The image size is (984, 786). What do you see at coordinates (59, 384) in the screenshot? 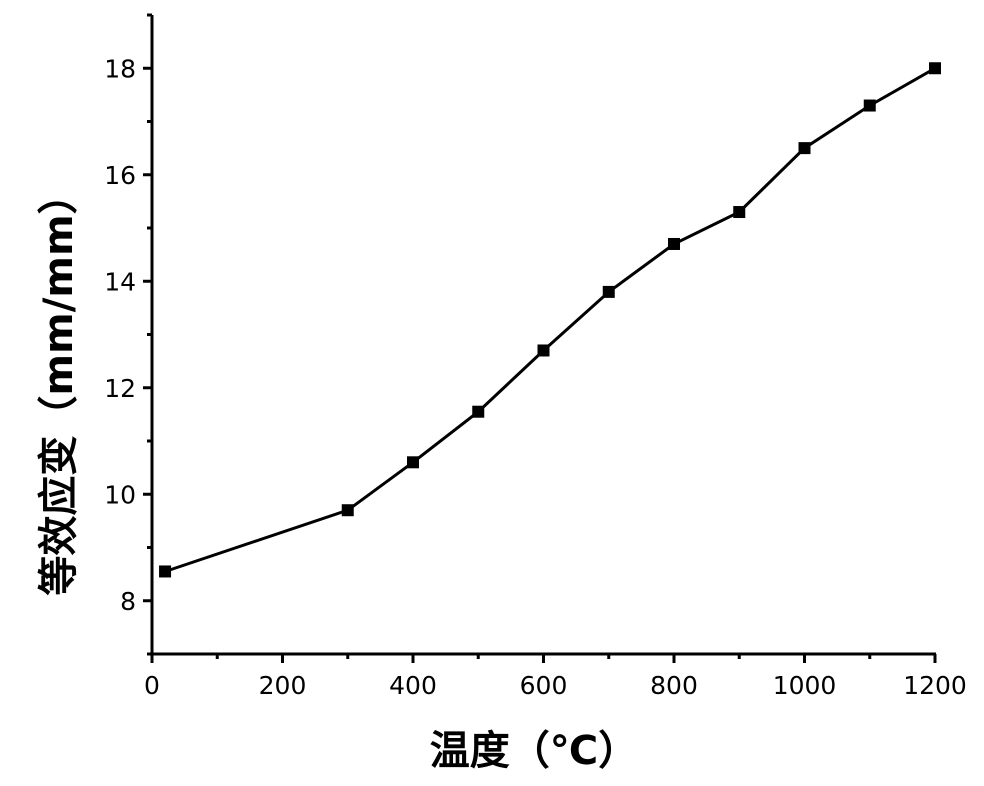
I see `y-axis-title: 等效应变（mm/mm）` at bounding box center [59, 384].